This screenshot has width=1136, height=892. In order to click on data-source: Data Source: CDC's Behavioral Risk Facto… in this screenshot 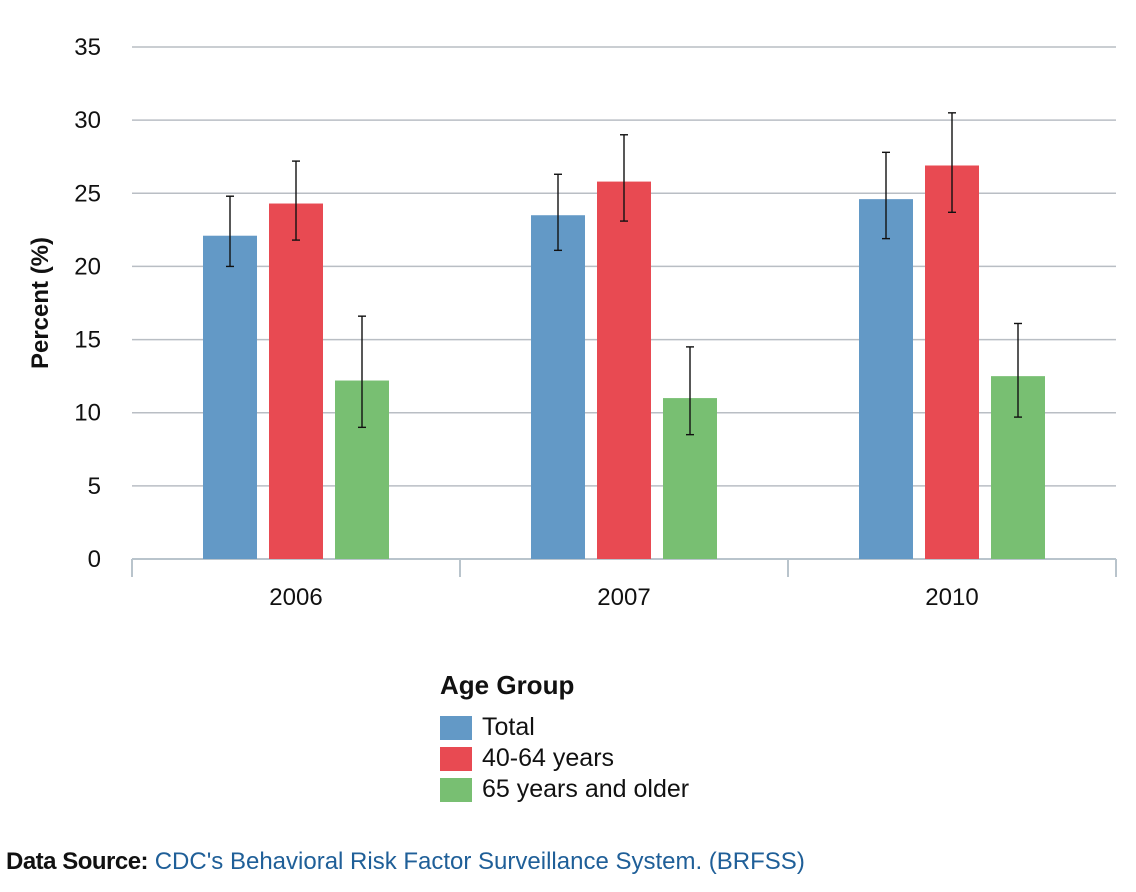, I will do `click(405, 862)`.